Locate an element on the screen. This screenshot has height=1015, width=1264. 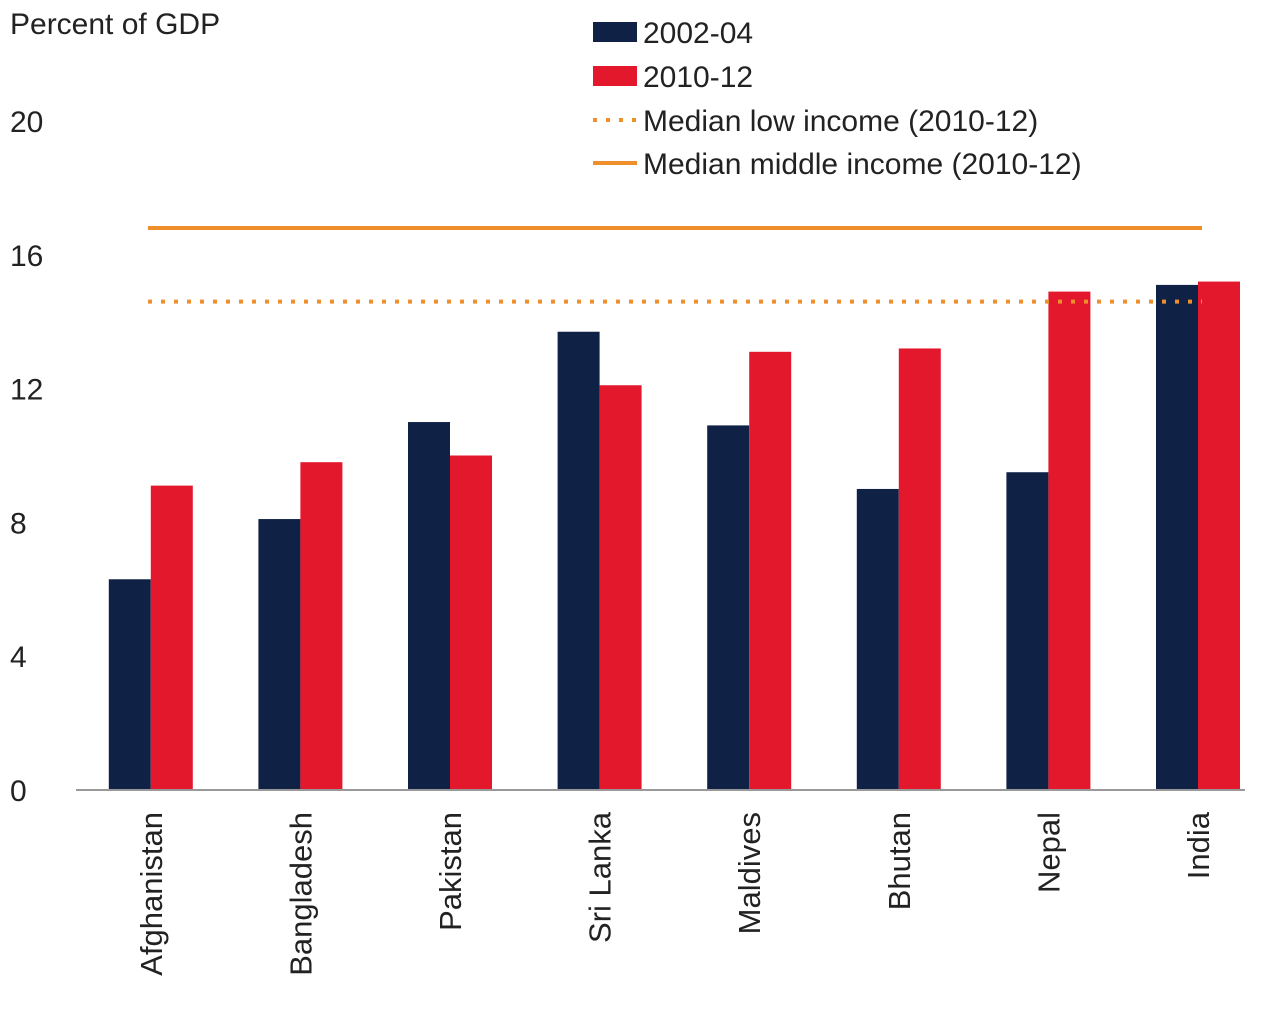
x-tick-label: Sri Lanka is located at coordinates (600, 877).